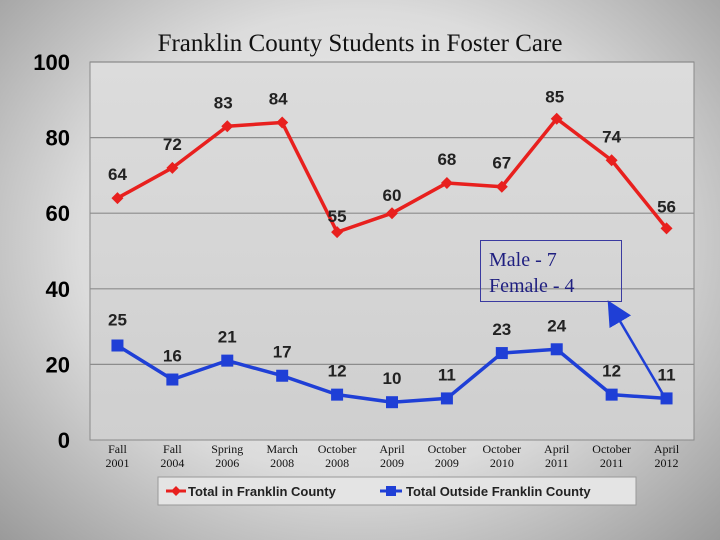 The height and width of the screenshot is (540, 720). I want to click on data-label-total-in-franklin-county: 68, so click(446, 159).